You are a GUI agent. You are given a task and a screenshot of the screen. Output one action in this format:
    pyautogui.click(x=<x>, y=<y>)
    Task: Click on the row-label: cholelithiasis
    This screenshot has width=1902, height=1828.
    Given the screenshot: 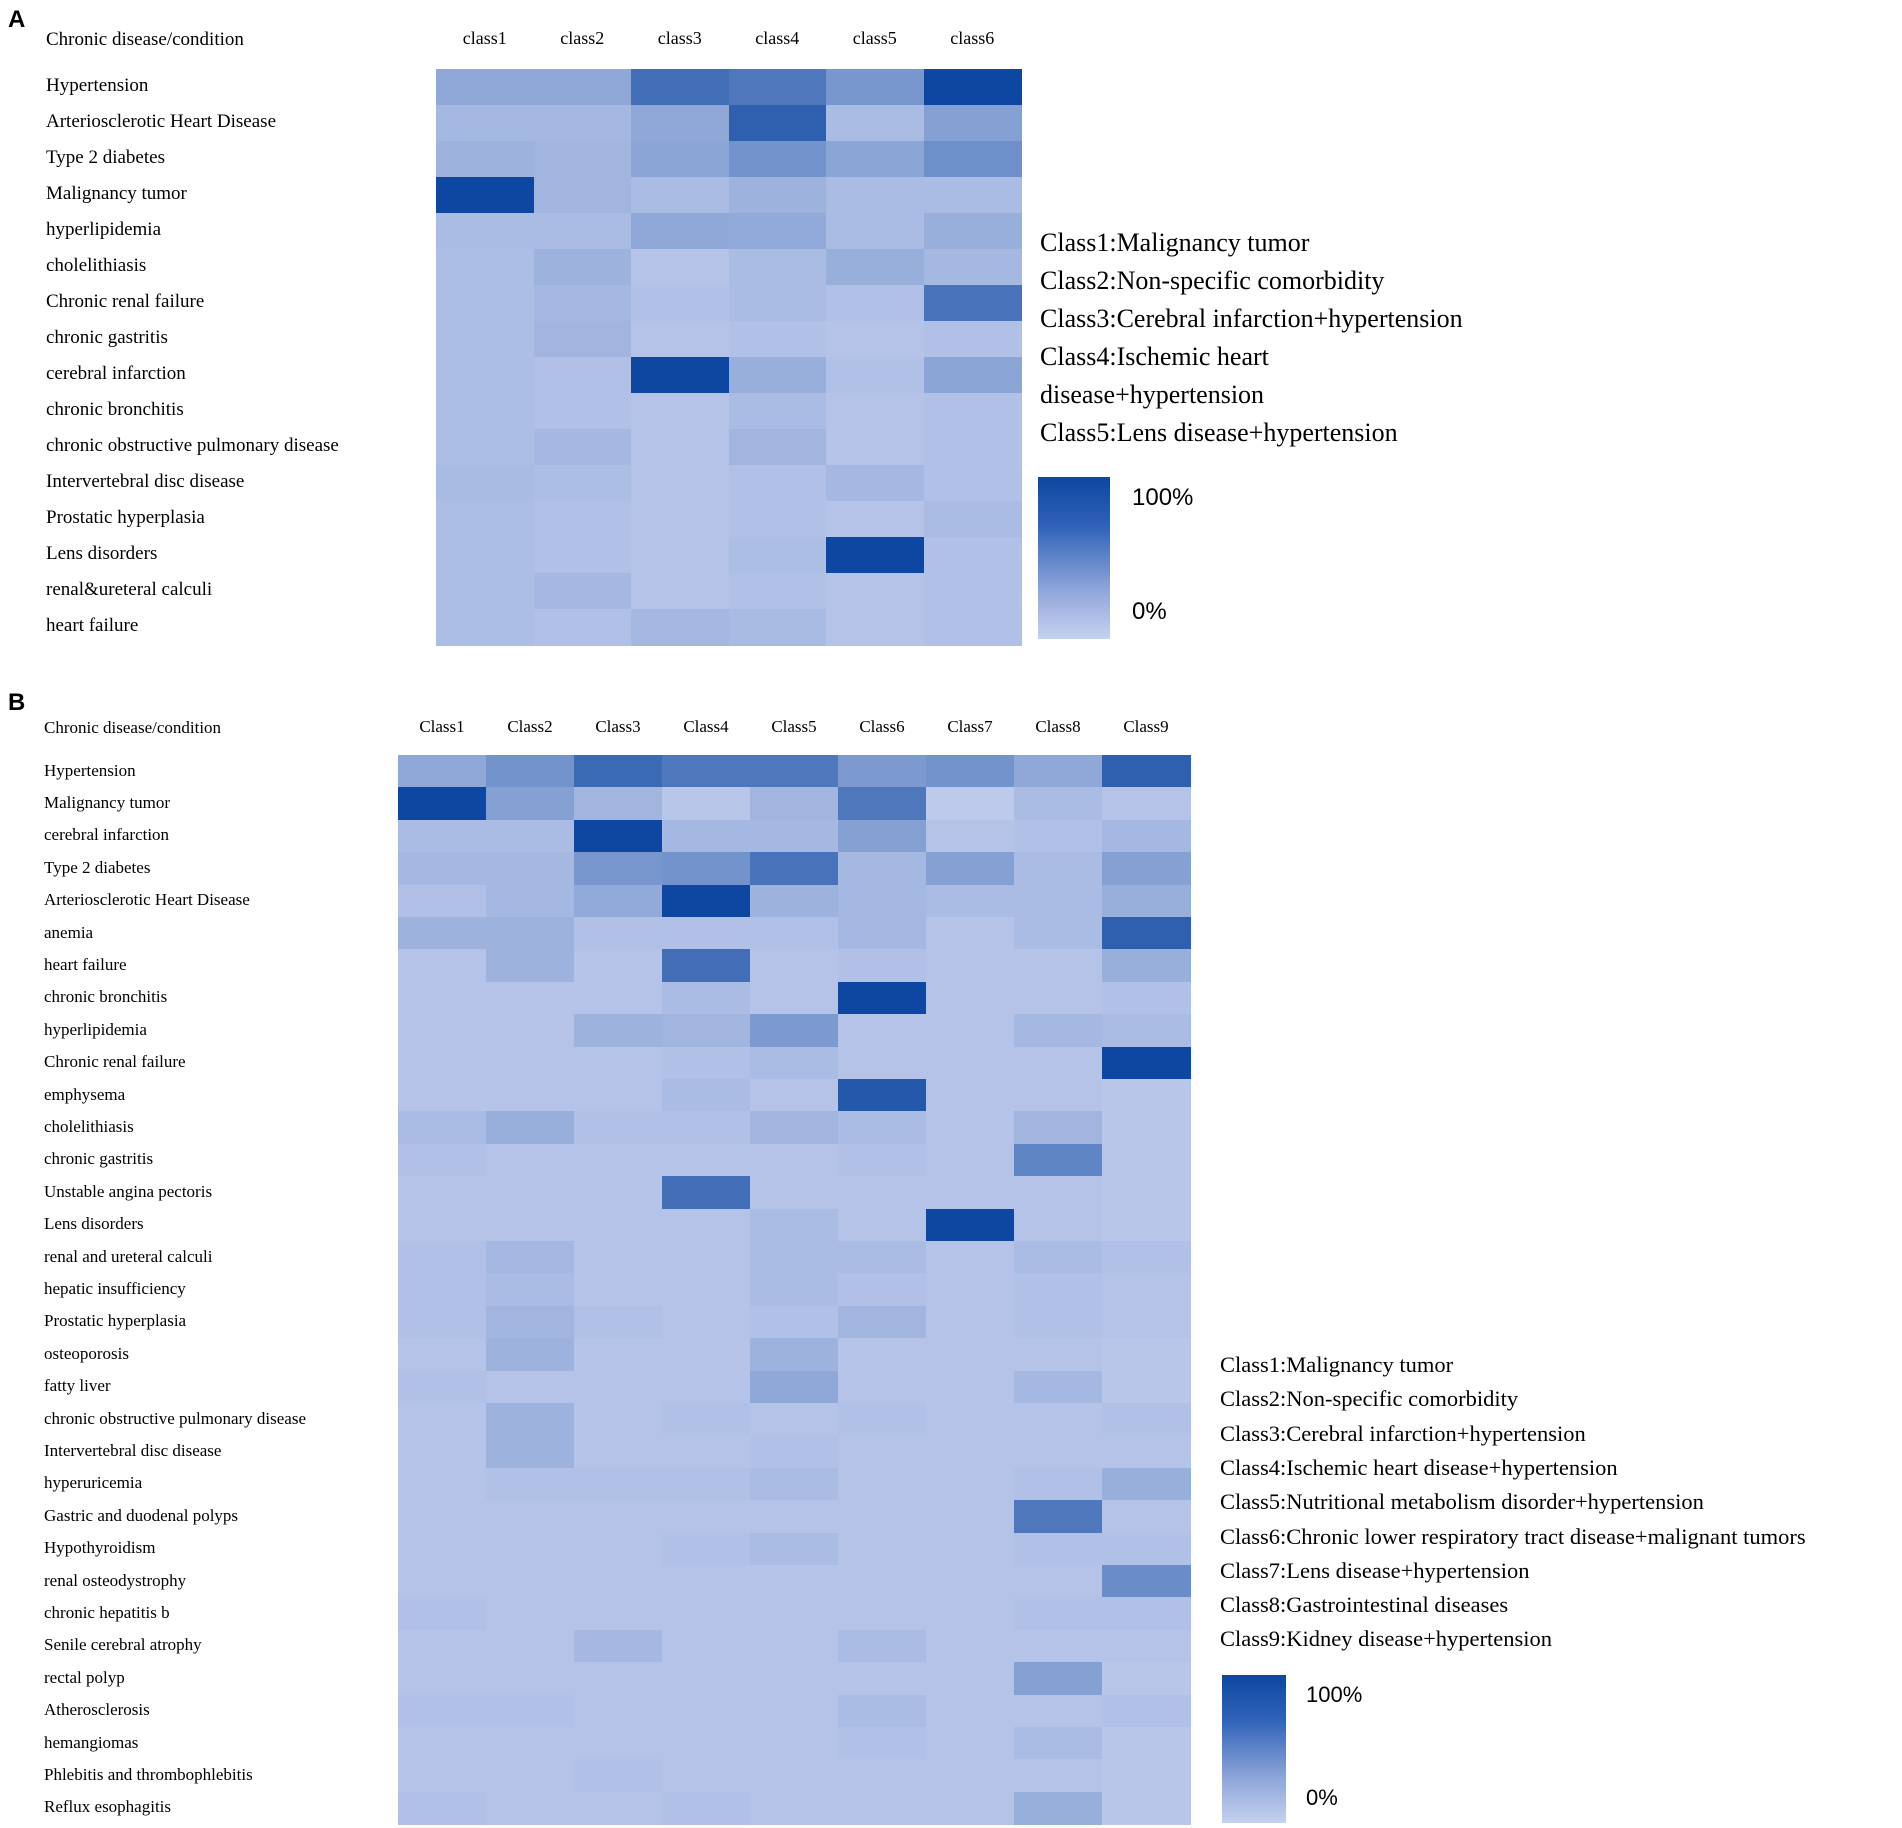 What is the action you would take?
    pyautogui.click(x=89, y=1127)
    